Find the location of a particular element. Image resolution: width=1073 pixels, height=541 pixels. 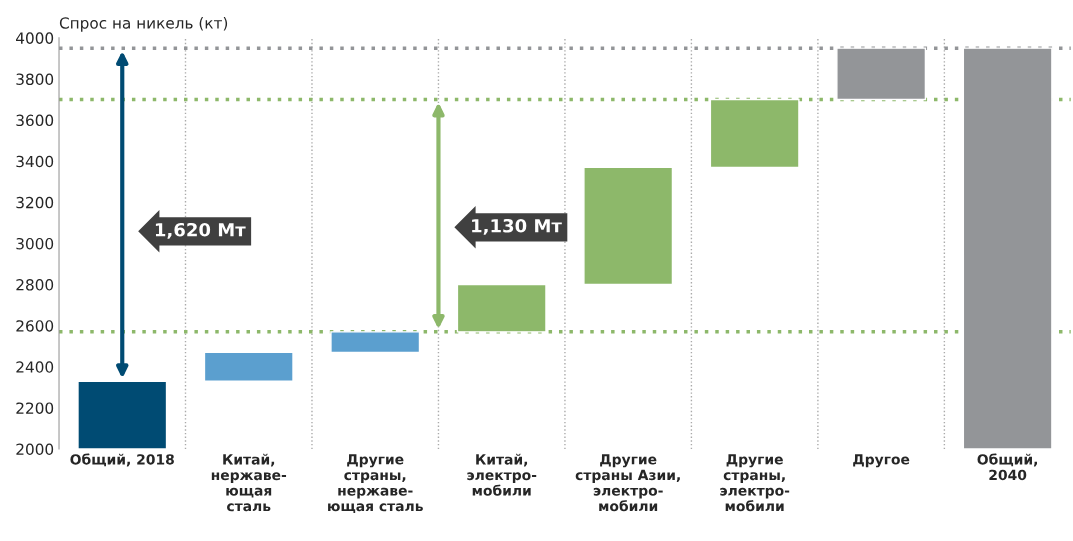

x-tick-label: Общий, 2018 is located at coordinates (122, 460).